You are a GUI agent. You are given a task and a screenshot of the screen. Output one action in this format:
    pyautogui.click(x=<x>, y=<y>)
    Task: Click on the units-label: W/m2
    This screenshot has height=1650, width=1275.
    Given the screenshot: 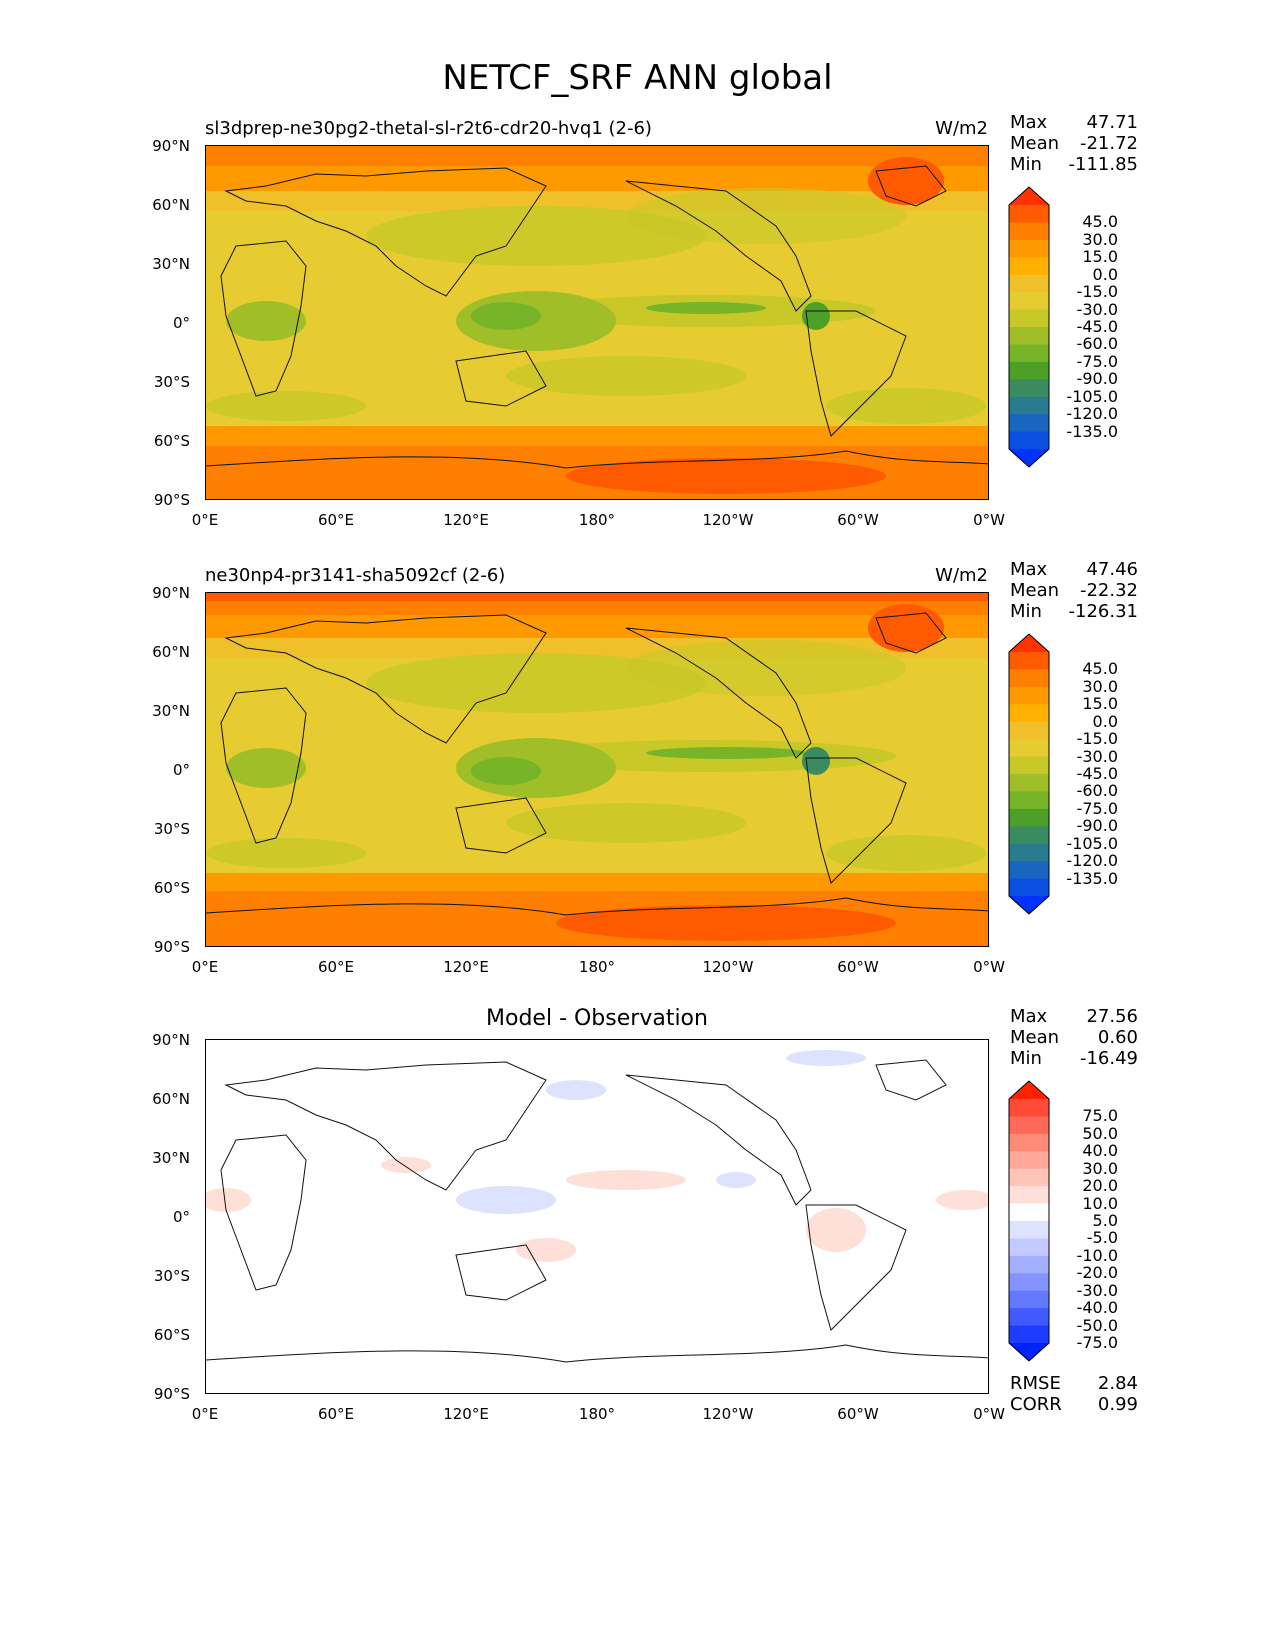 What is the action you would take?
    pyautogui.click(x=961, y=128)
    